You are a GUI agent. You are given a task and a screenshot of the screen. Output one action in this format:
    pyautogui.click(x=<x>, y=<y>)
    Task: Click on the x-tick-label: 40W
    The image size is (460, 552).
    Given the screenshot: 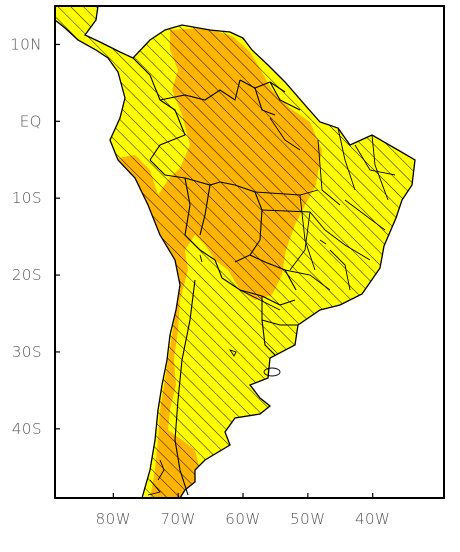 What is the action you would take?
    pyautogui.click(x=372, y=519)
    